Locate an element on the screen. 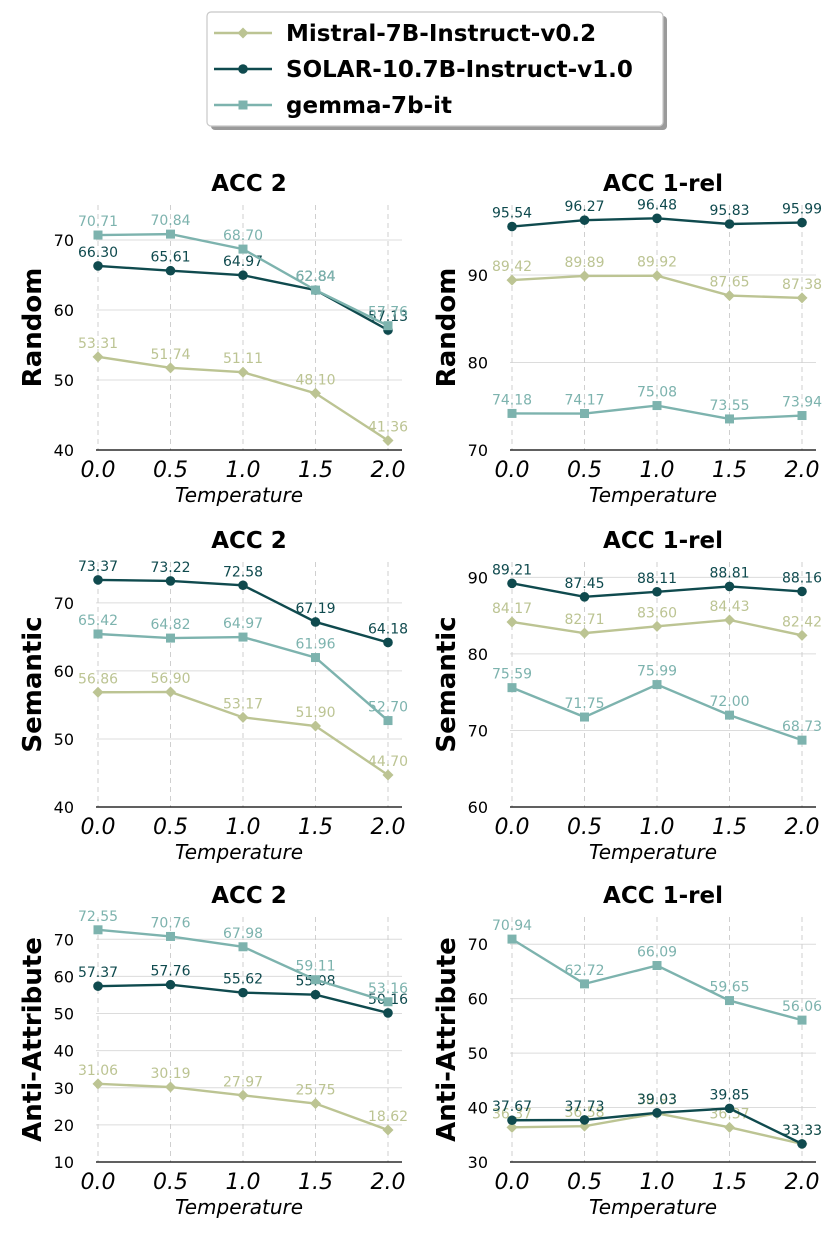  x-tick-label: 0.0 is located at coordinates (512, 470).